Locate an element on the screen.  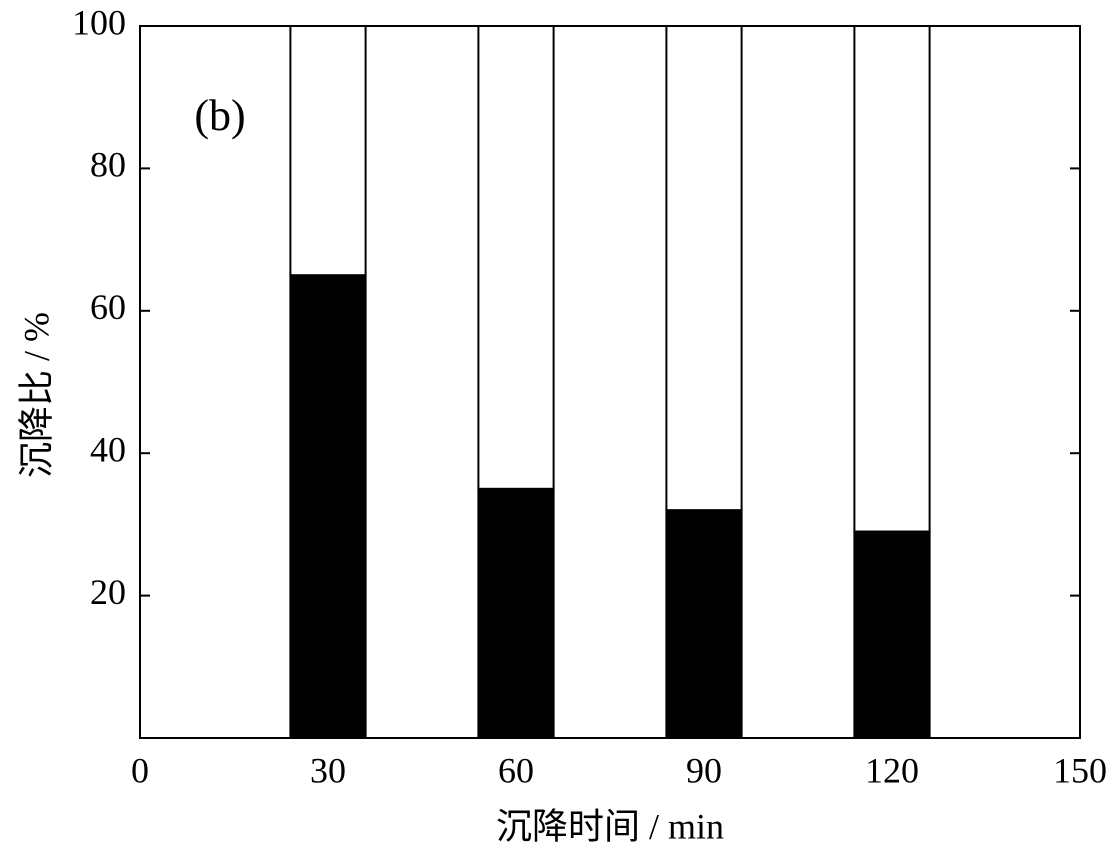
y-tick-label: 100 is located at coordinates (99, 22).